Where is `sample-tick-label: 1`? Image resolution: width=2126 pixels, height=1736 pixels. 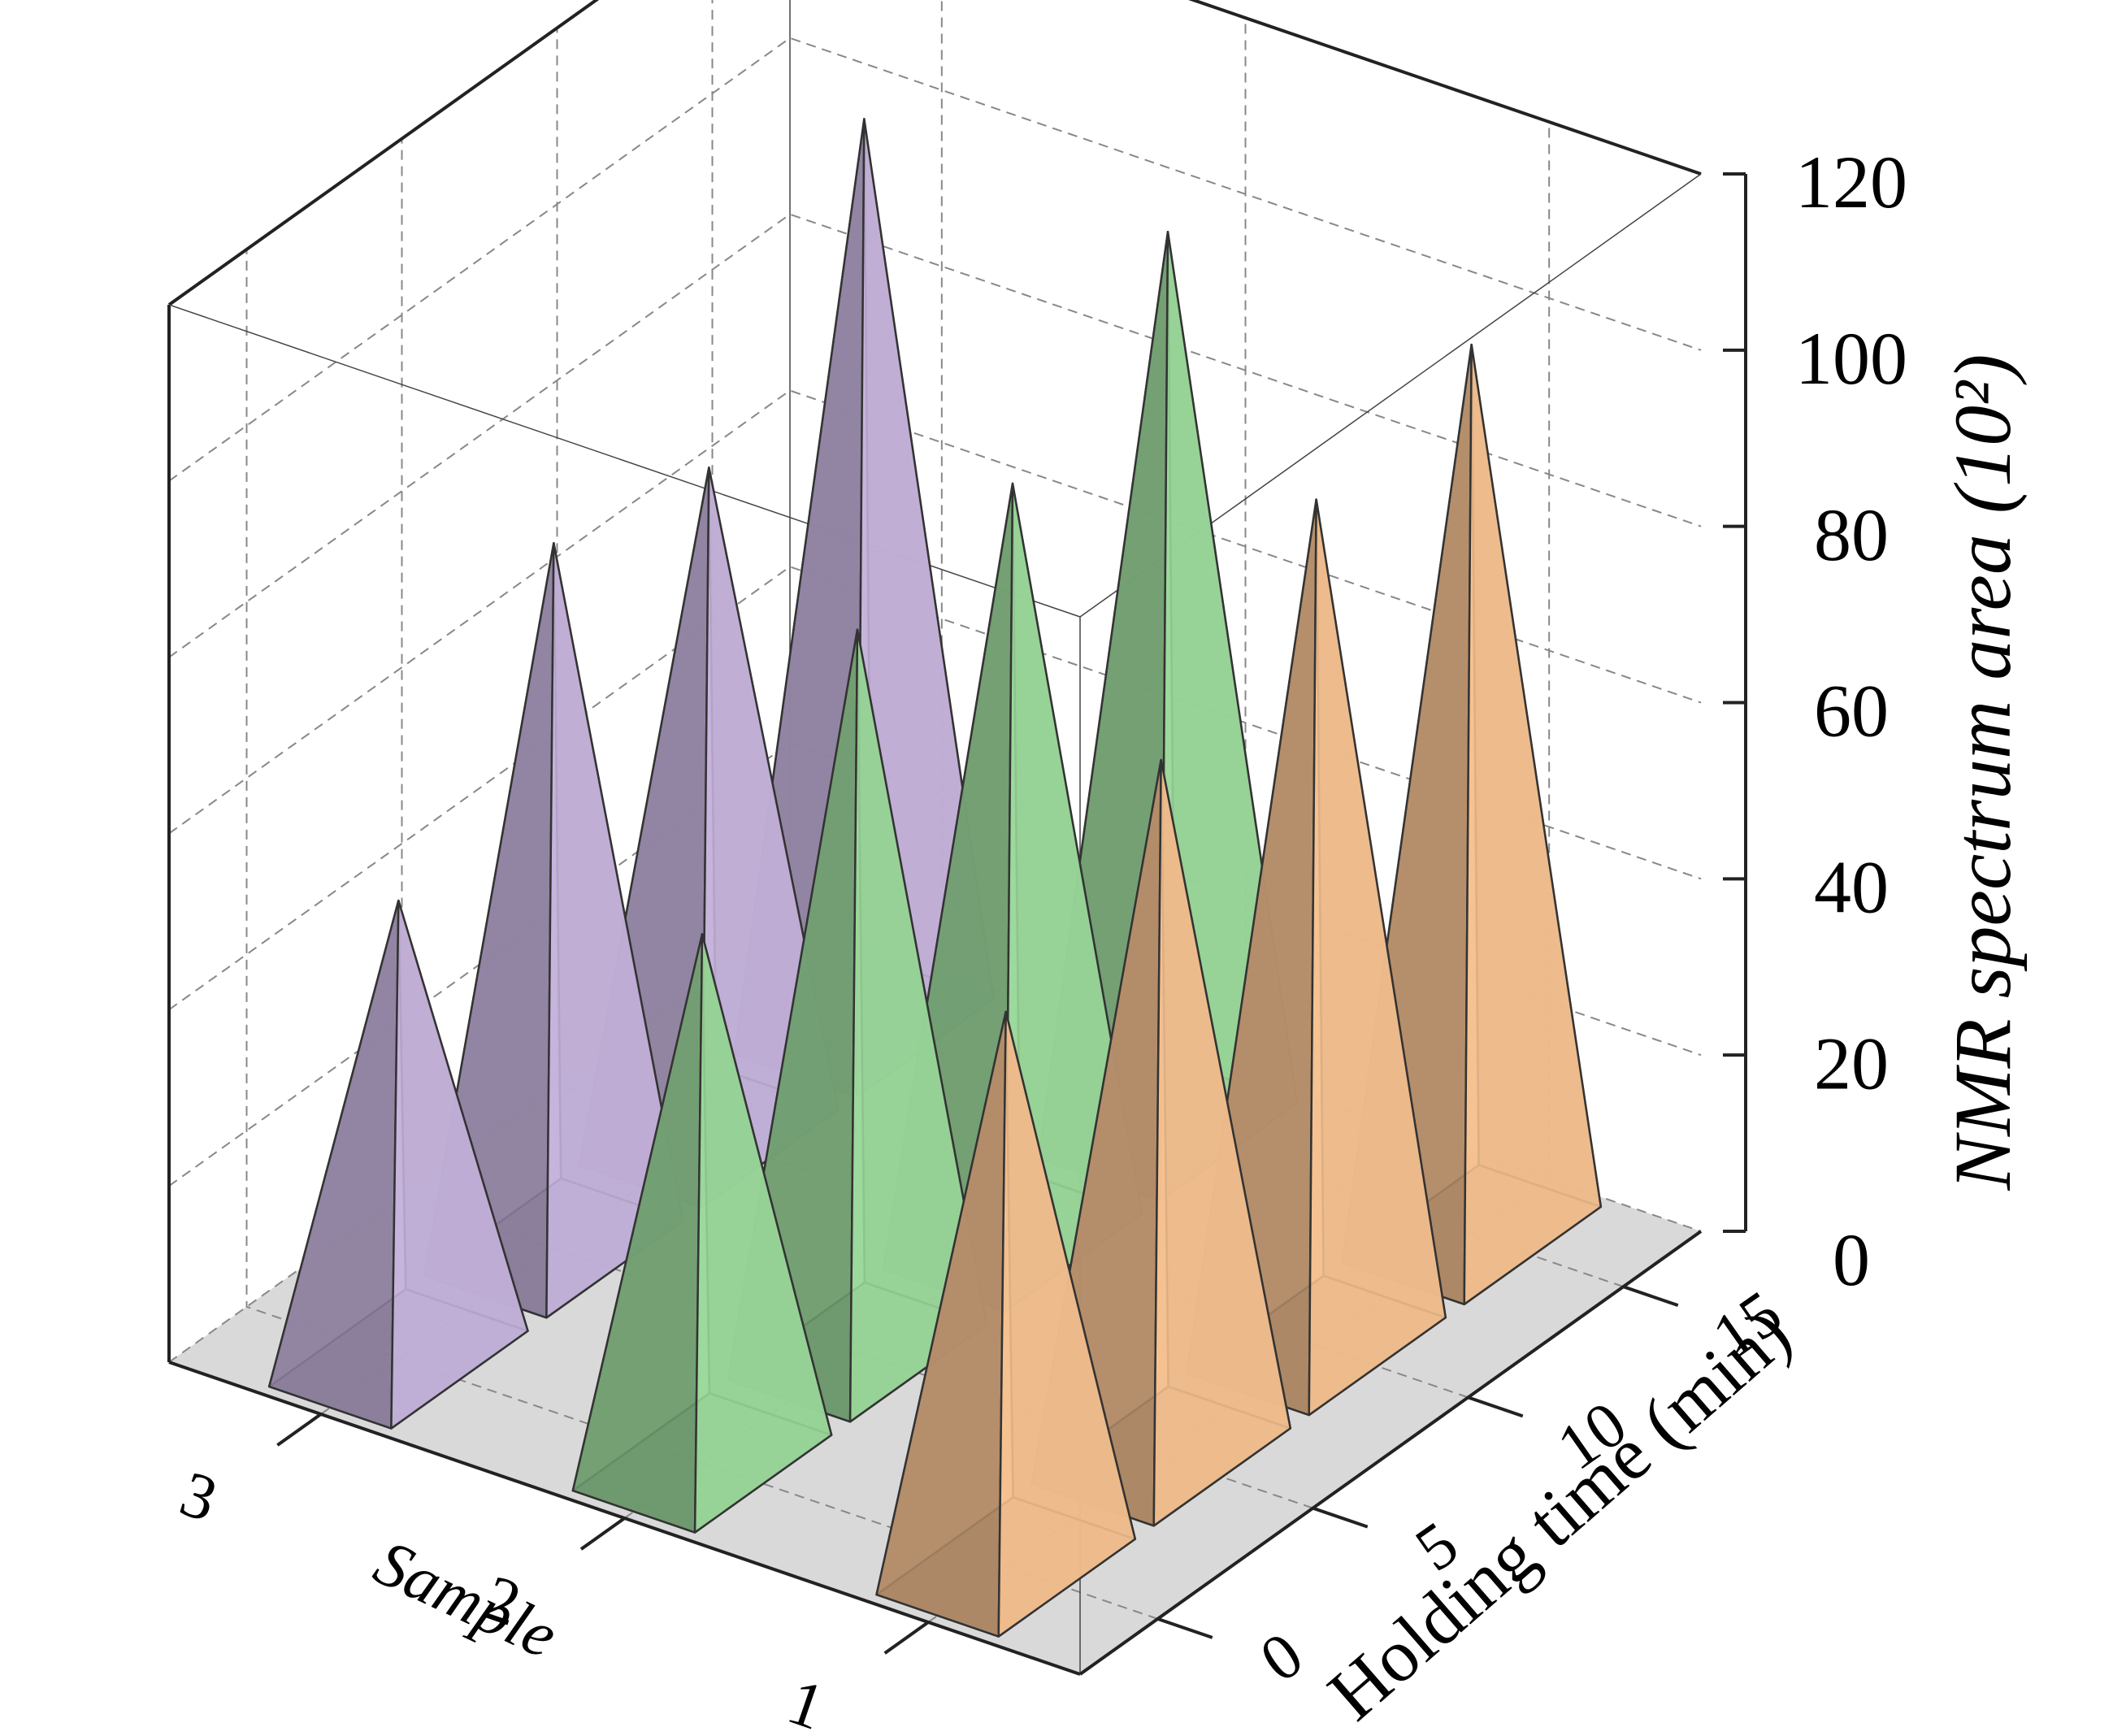 sample-tick-label: 1 is located at coordinates (806, 1701).